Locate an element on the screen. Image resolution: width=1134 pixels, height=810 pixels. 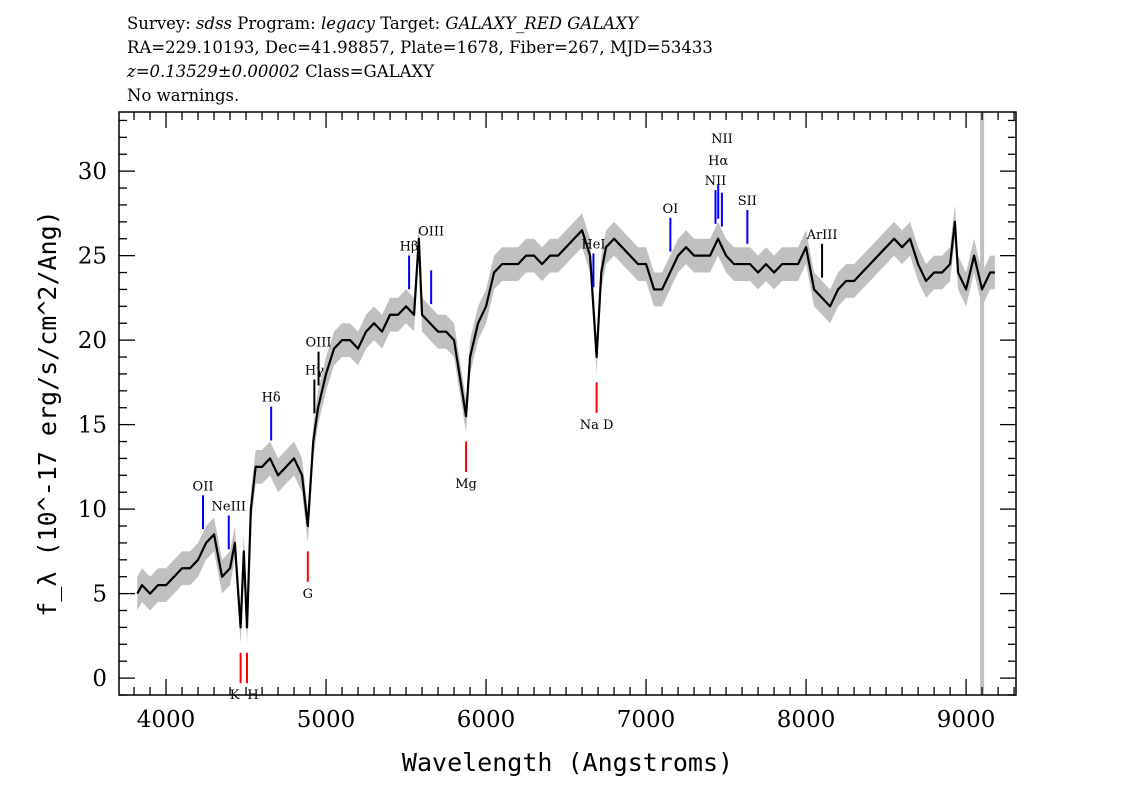
y-tick-label: 30 is located at coordinates (92, 172).